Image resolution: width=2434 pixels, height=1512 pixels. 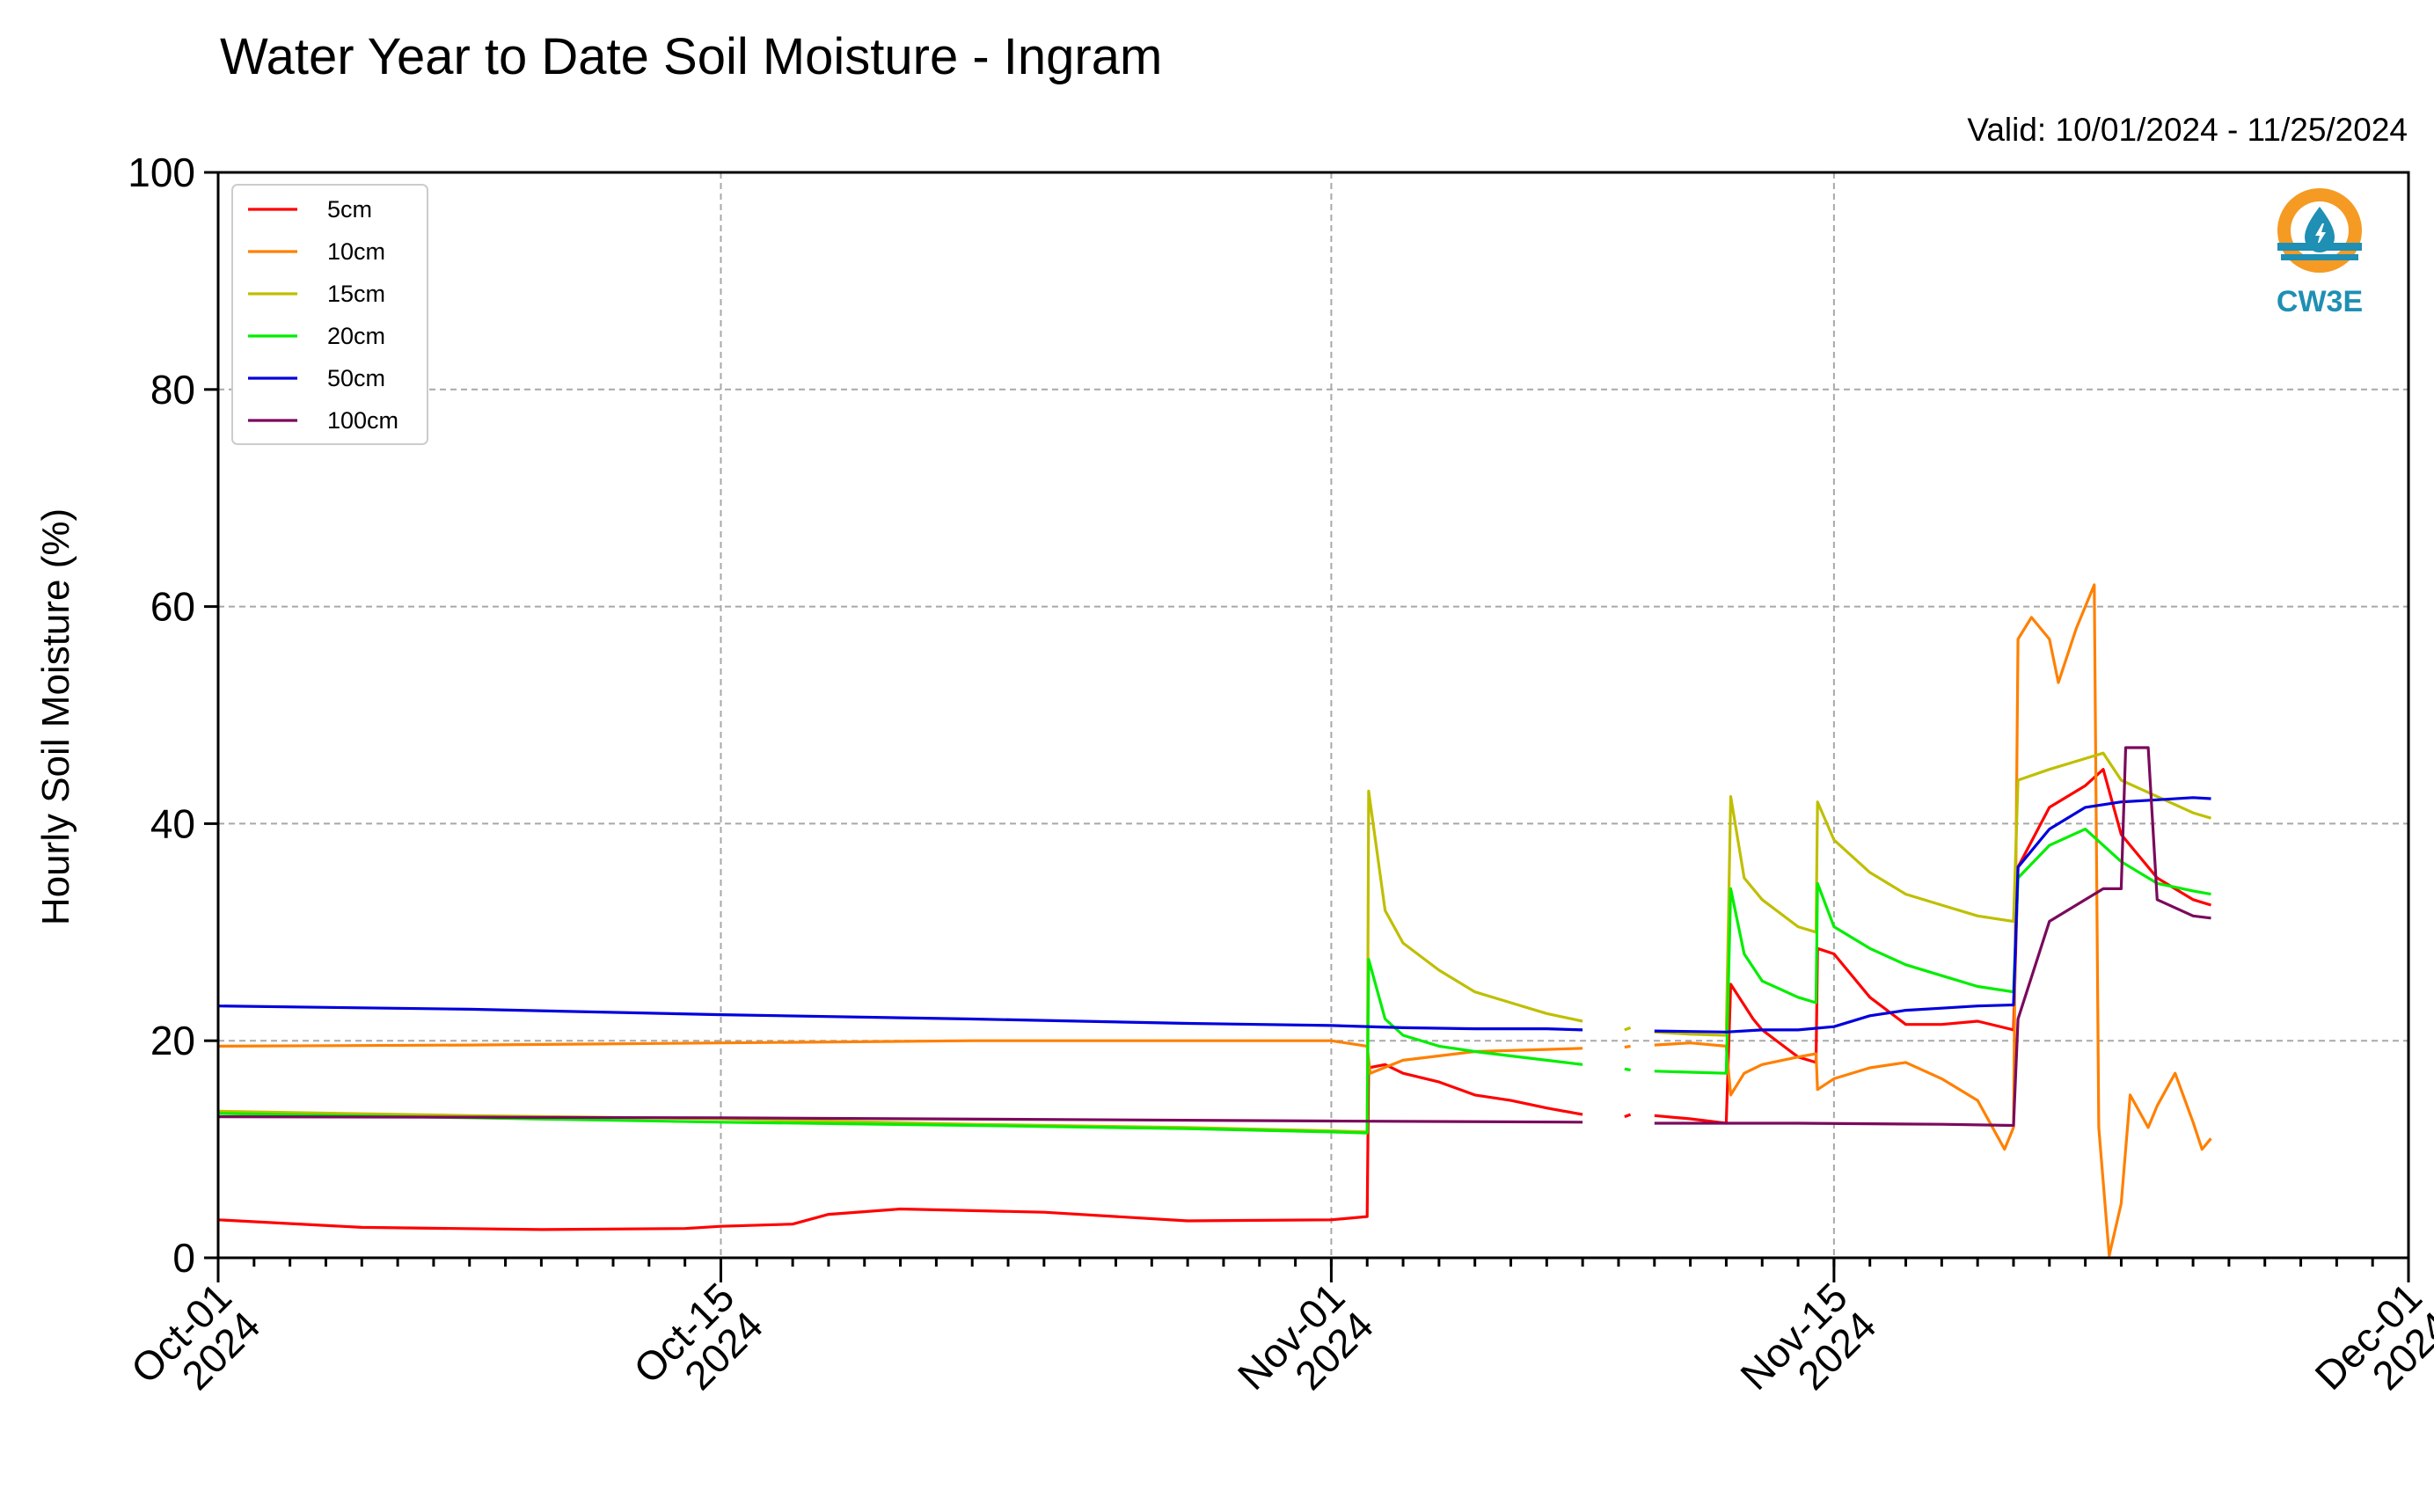 What do you see at coordinates (2321, 234) in the screenshot?
I see `lightning-icon` at bounding box center [2321, 234].